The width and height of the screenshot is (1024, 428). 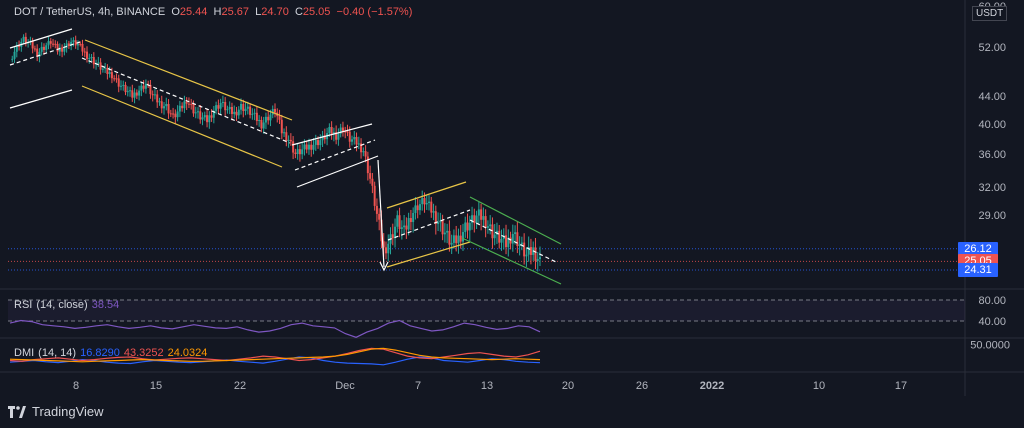 I want to click on dmi-adx-value: 24.0324, so click(x=187, y=353).